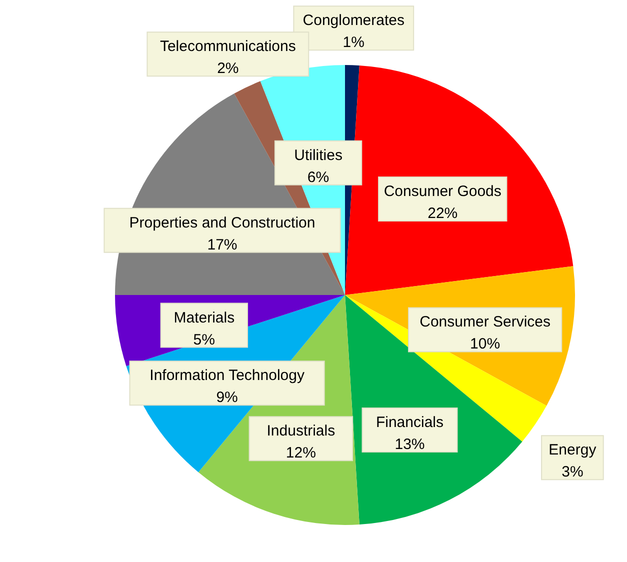 The width and height of the screenshot is (627, 562). Describe the element at coordinates (572, 450) in the screenshot. I see `slice-label: Energy` at that location.